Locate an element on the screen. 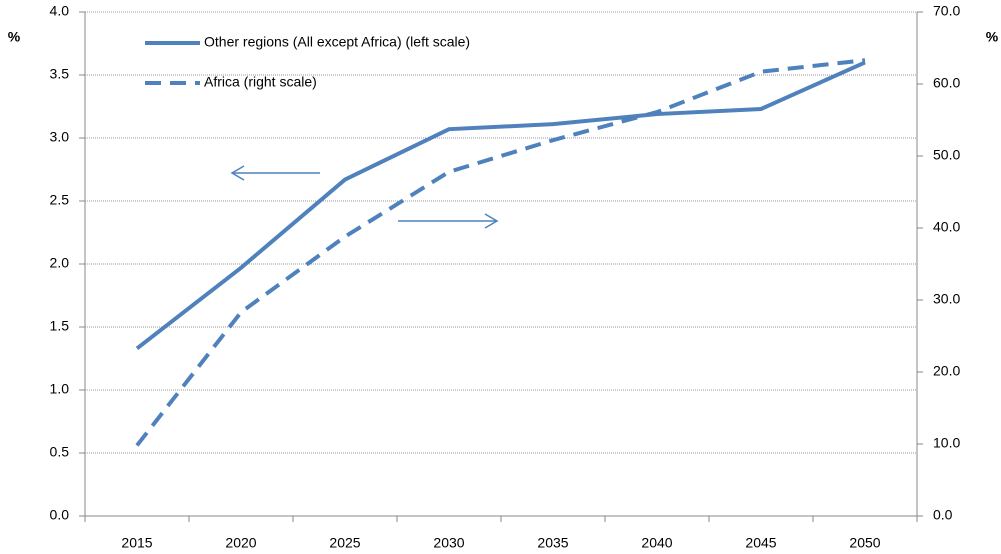 Image resolution: width=1001 pixels, height=554 pixels. arrow-right is located at coordinates (448, 221).